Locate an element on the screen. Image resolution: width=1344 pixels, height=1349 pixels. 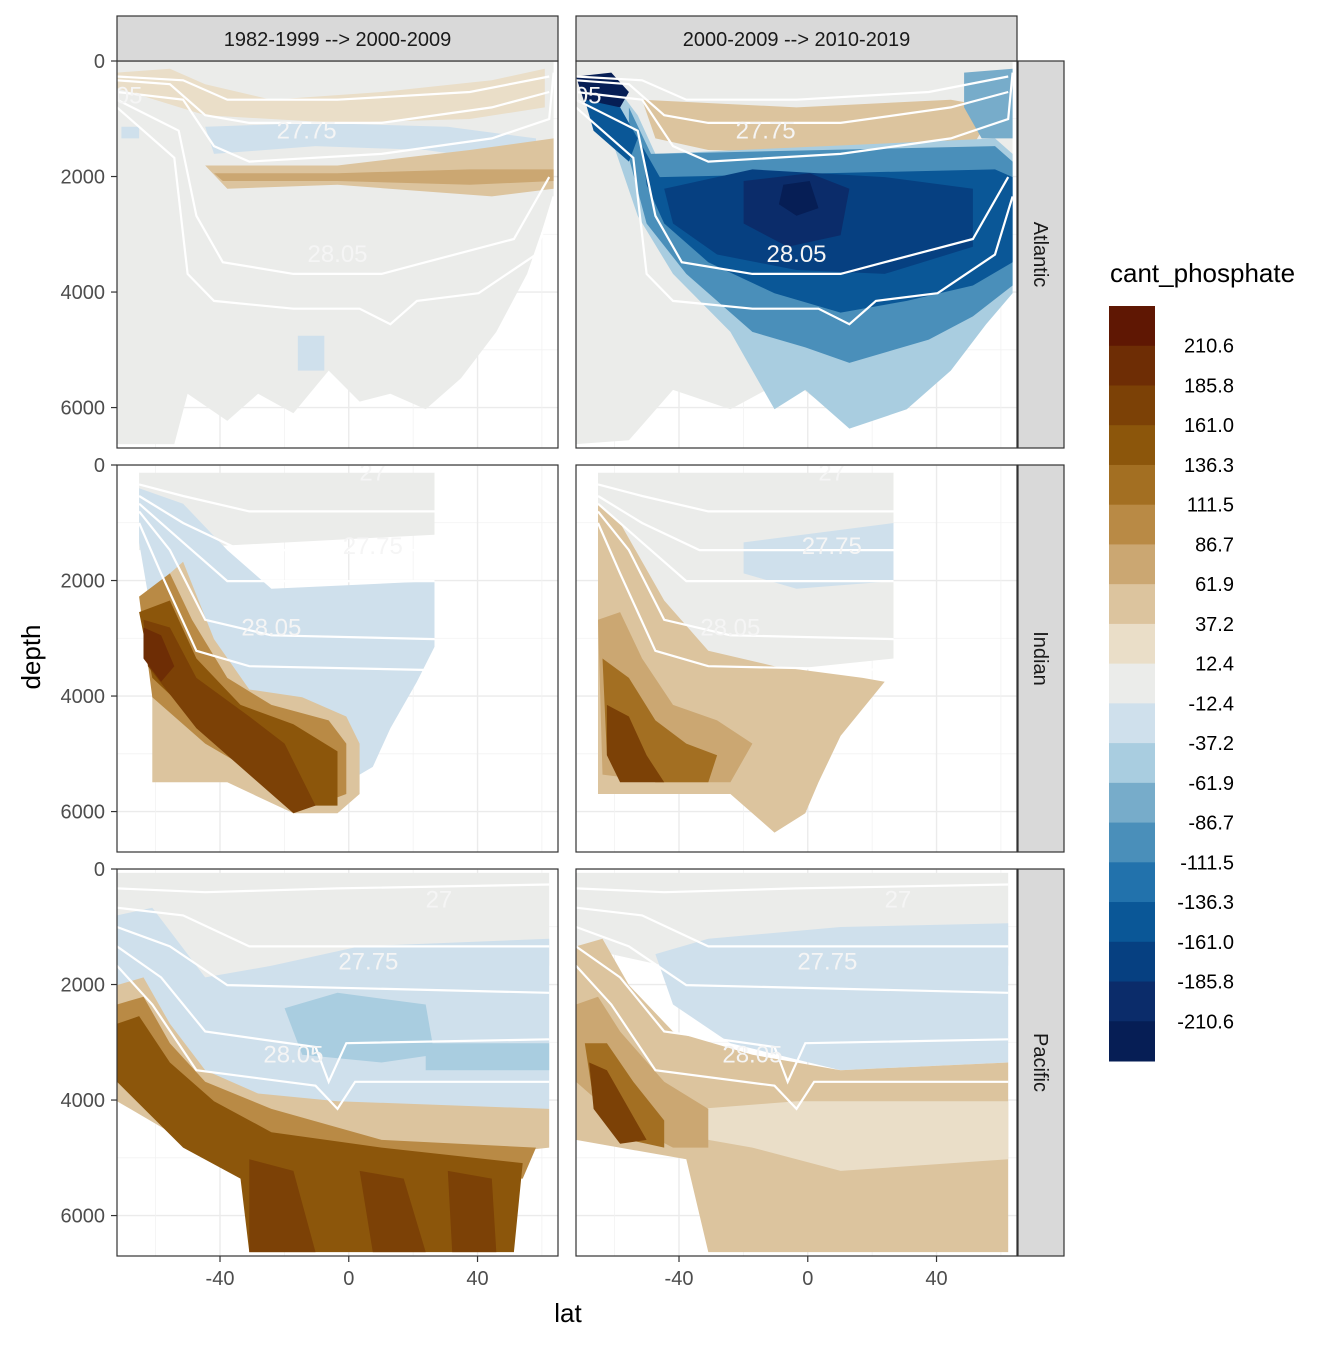
y-tick-label: 6000 is located at coordinates (83, 1217).